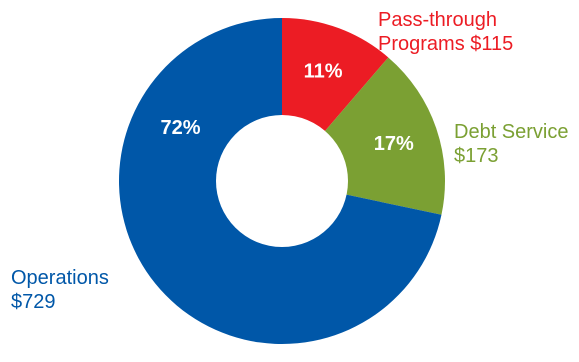  I want to click on percent-label-2: 72%, so click(181, 128).